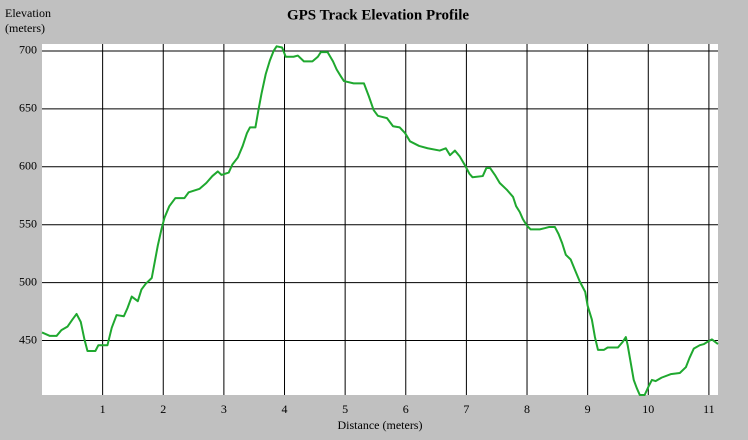 This screenshot has width=748, height=440. What do you see at coordinates (28, 339) in the screenshot?
I see `y-tick-label: 450` at bounding box center [28, 339].